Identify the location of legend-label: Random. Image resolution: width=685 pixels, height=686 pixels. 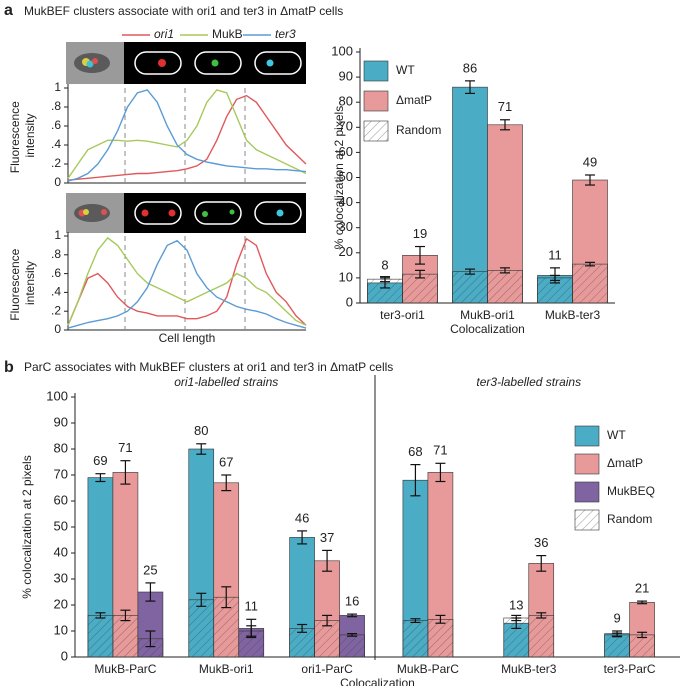
(629, 519).